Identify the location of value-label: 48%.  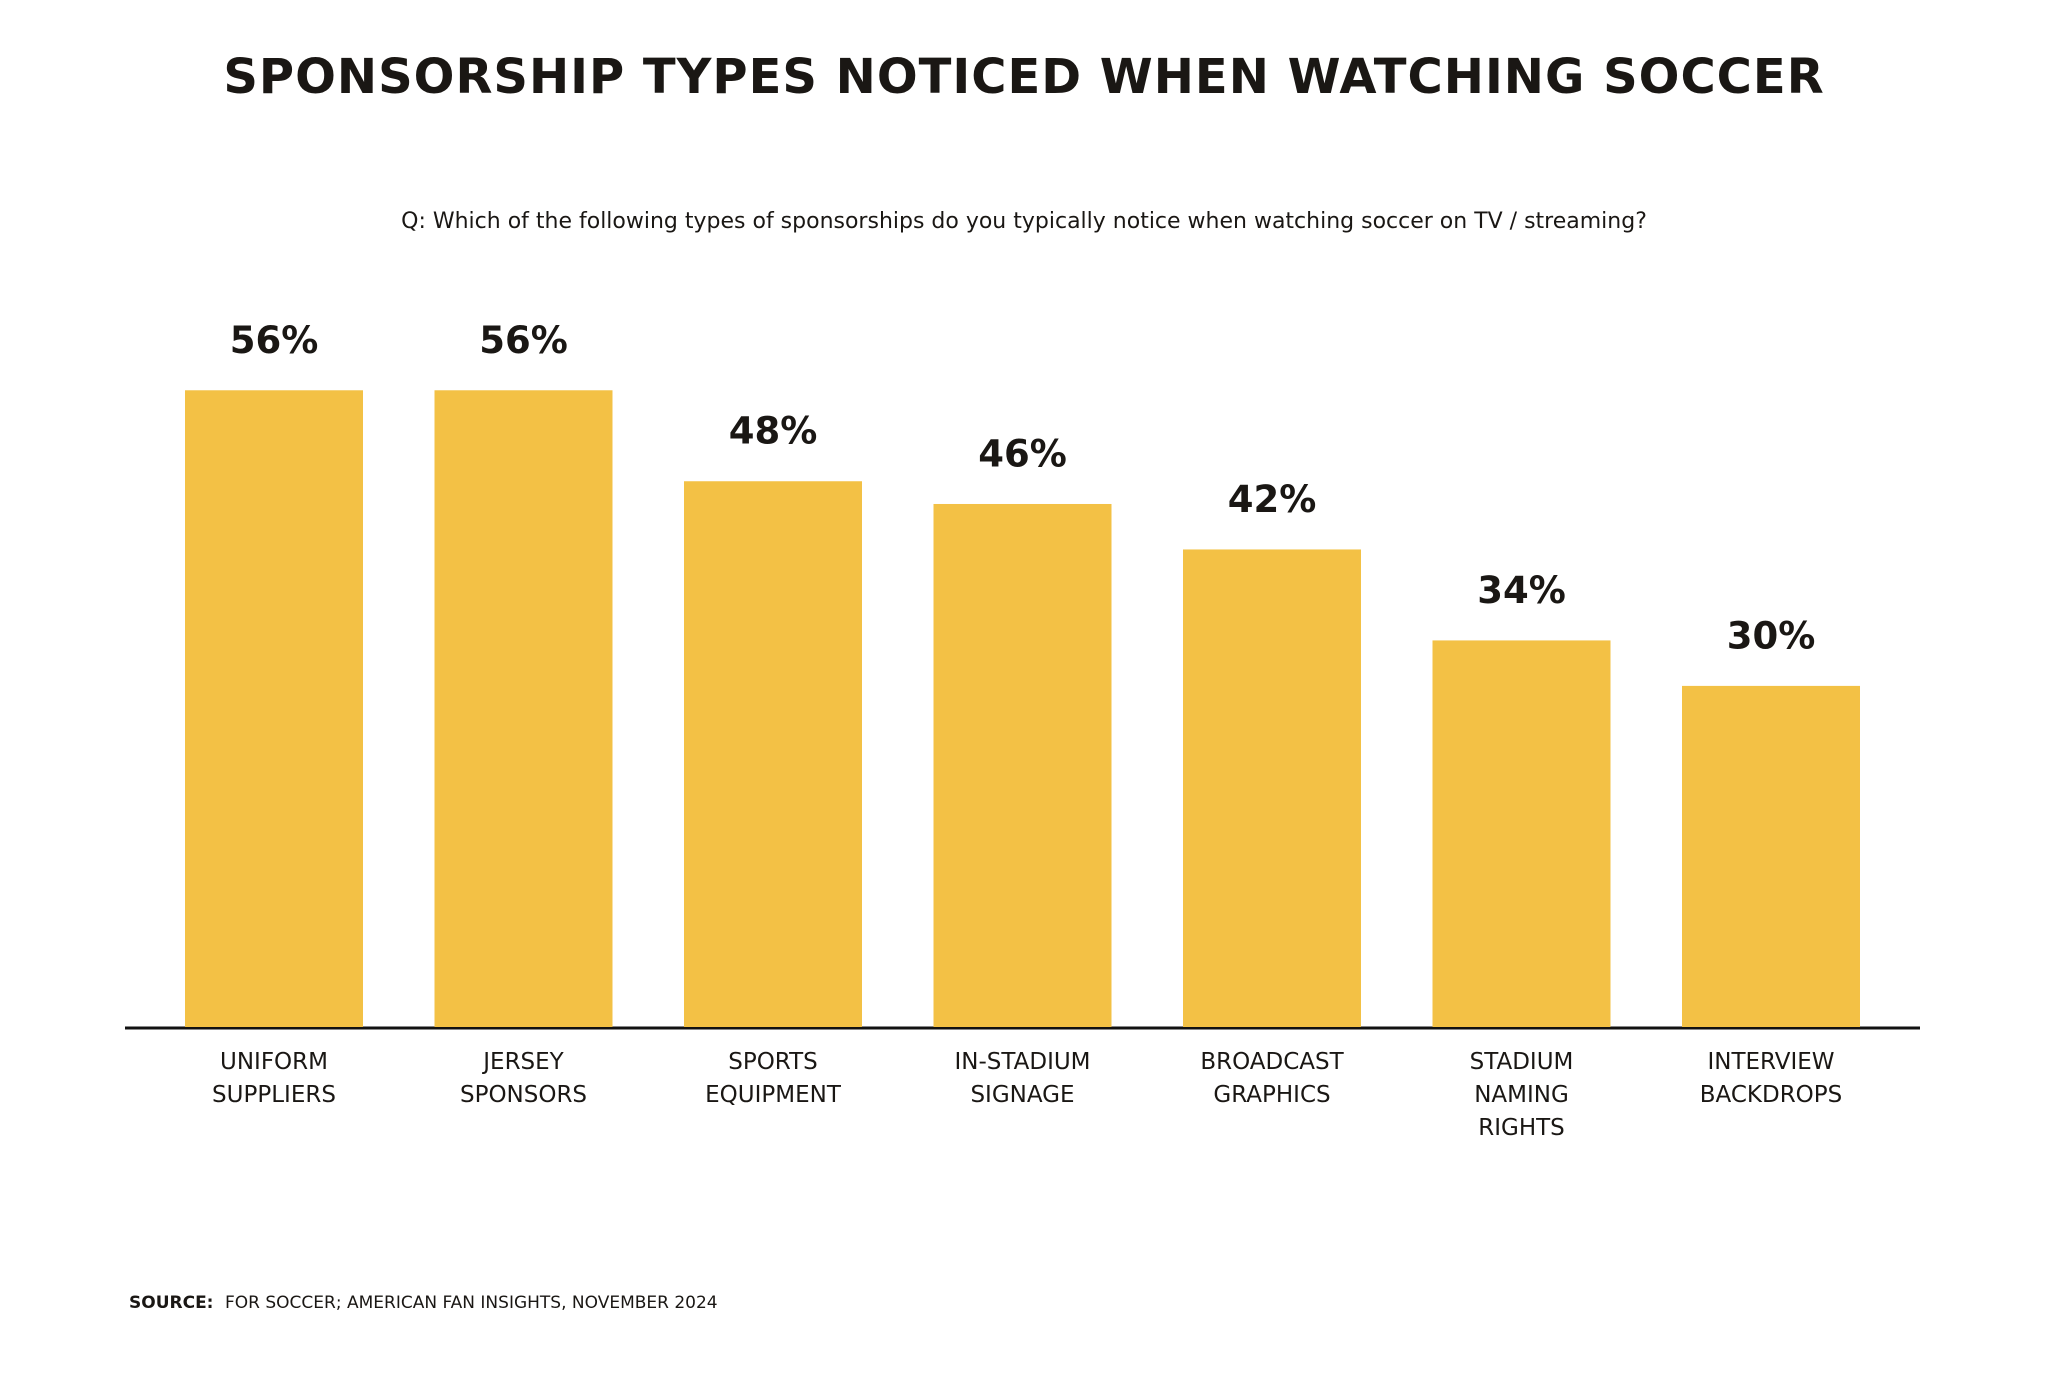
(773, 431).